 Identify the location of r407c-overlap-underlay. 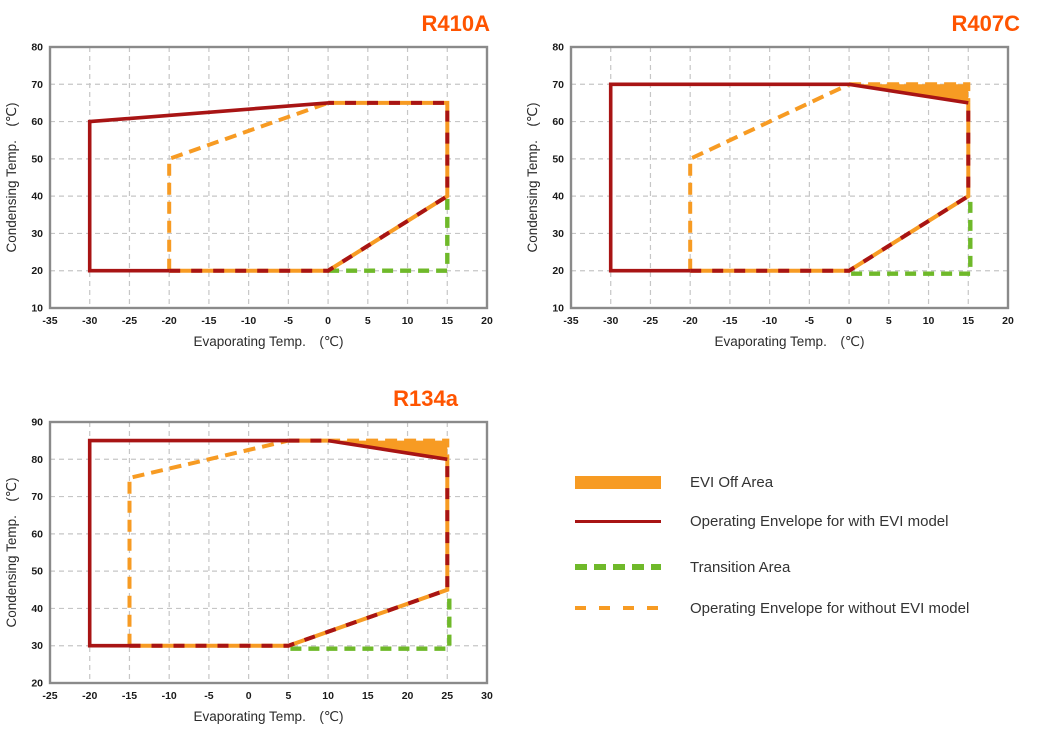
(830, 187).